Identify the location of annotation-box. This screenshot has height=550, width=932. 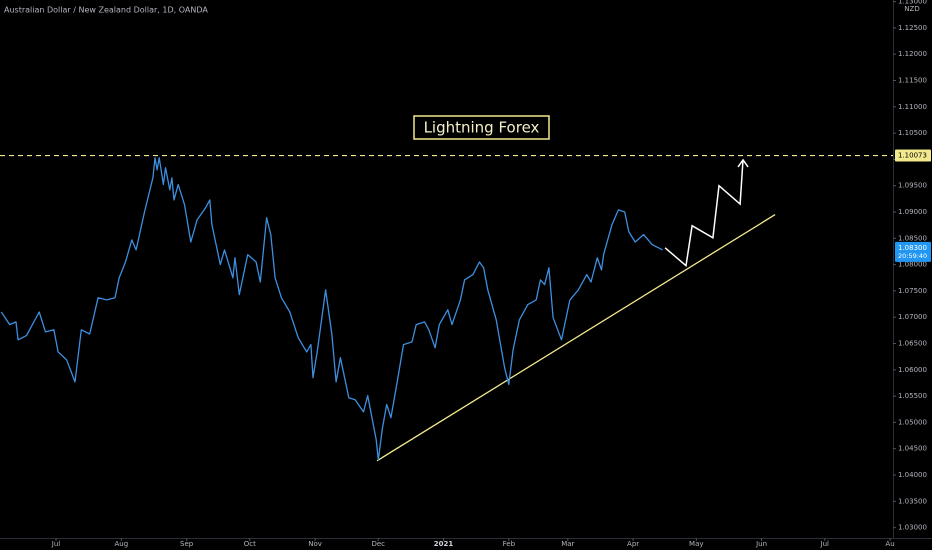
(481, 127).